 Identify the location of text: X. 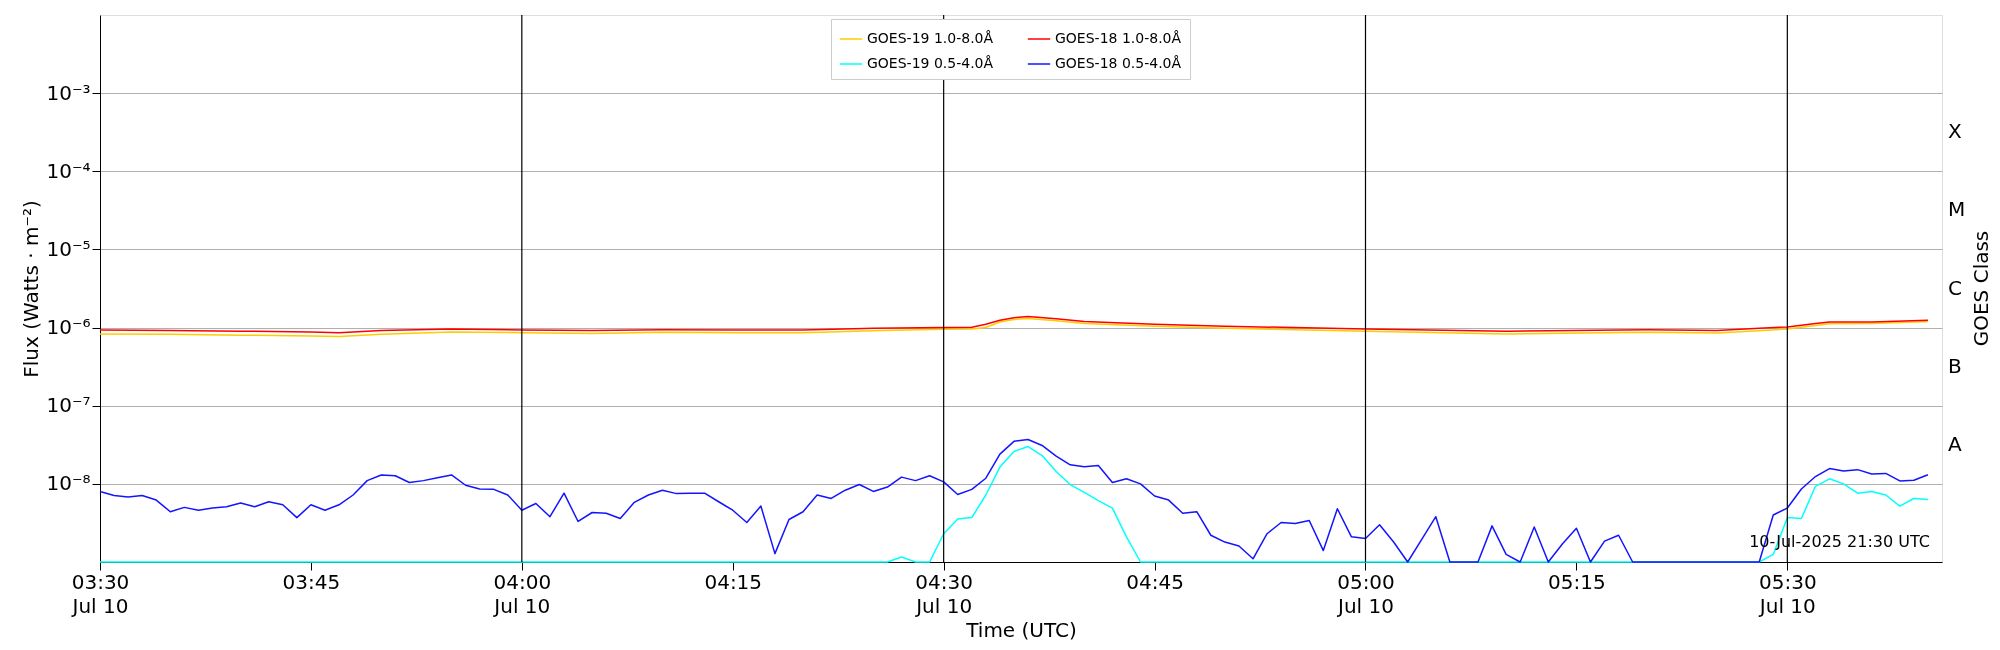
(1955, 131).